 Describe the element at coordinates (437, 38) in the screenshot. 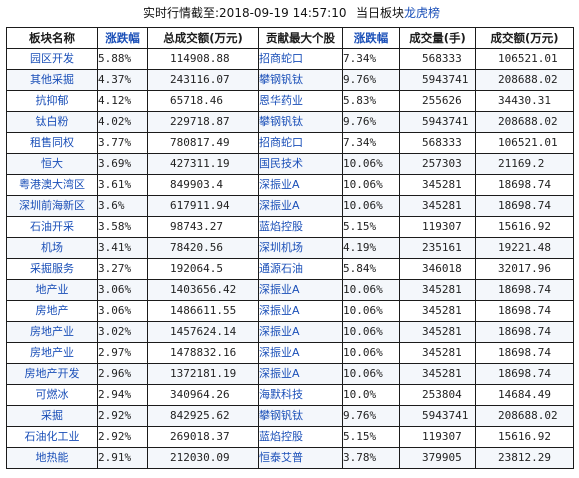

I see `column-header: 成交量(手)` at that location.